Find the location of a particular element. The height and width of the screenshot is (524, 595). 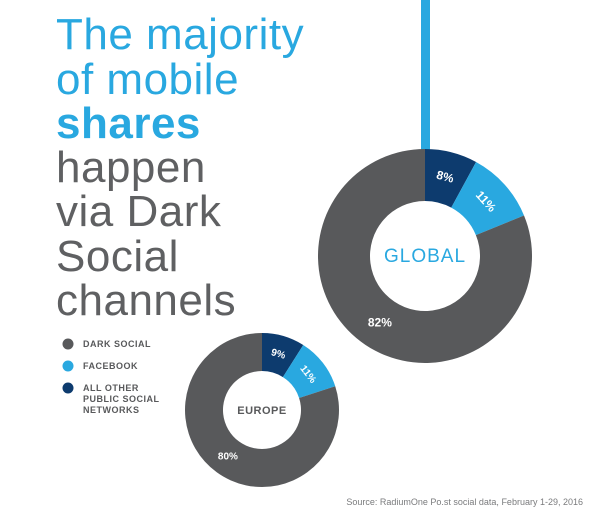

donut-center-label: EUROPE is located at coordinates (261, 411).